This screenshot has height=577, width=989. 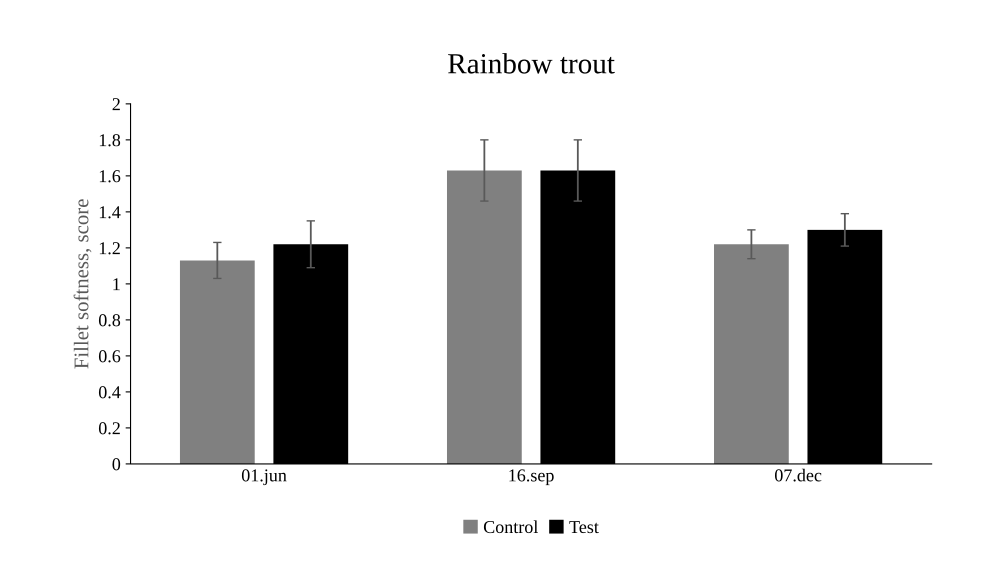 What do you see at coordinates (798, 475) in the screenshot?
I see `x-tick-label: 07.dec` at bounding box center [798, 475].